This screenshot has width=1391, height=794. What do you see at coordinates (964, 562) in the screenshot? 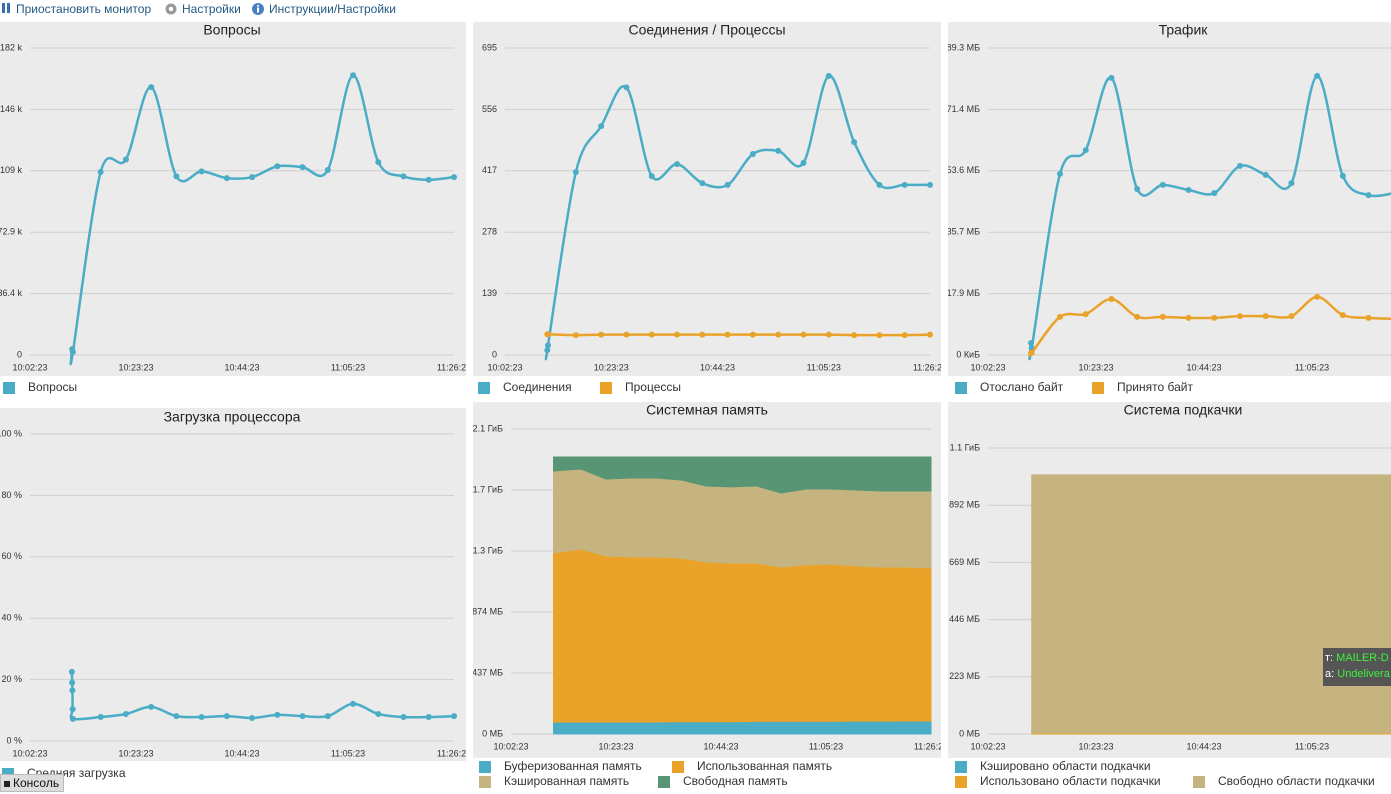
I see `y-tick-label: 669 МБ` at bounding box center [964, 562].